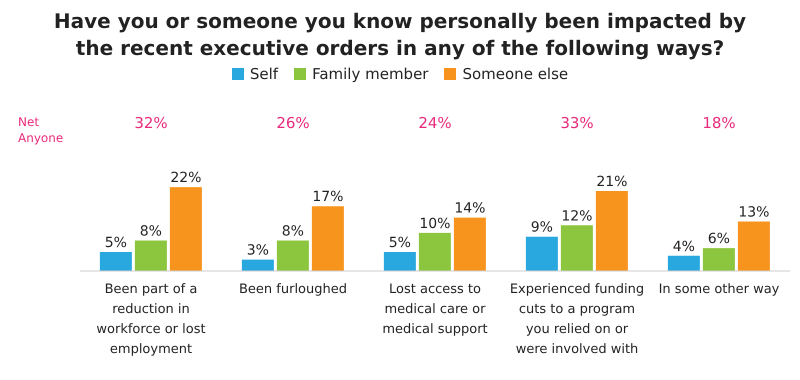  Describe the element at coordinates (328, 197) in the screenshot. I see `data-label: 17%` at that location.